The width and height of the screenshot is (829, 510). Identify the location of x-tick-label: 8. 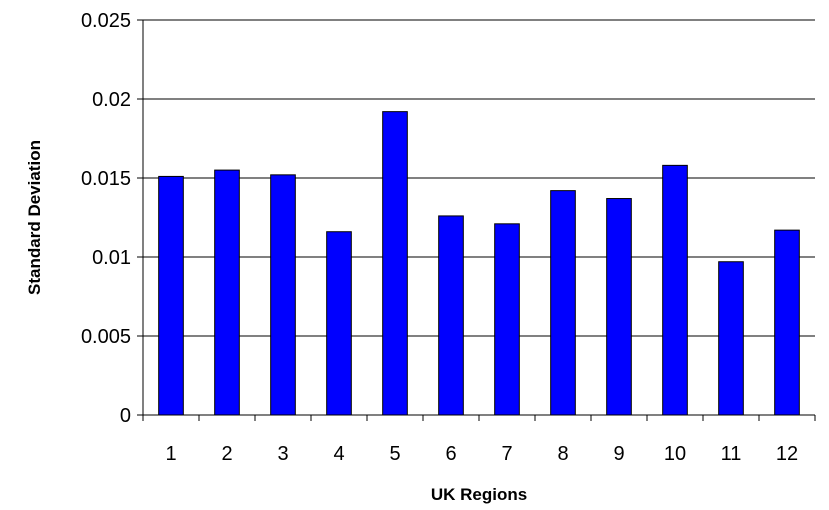
(562, 454).